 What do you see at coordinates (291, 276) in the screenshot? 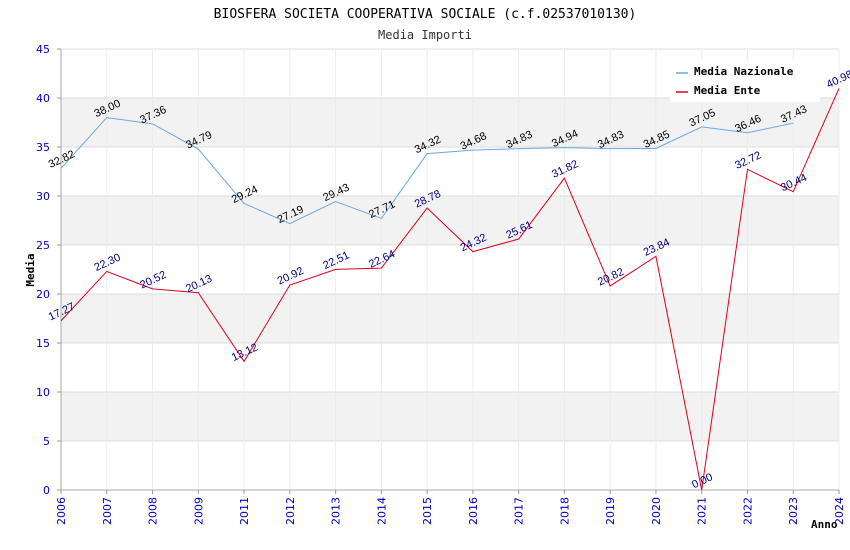
I see `data-label: 20.92` at bounding box center [291, 276].